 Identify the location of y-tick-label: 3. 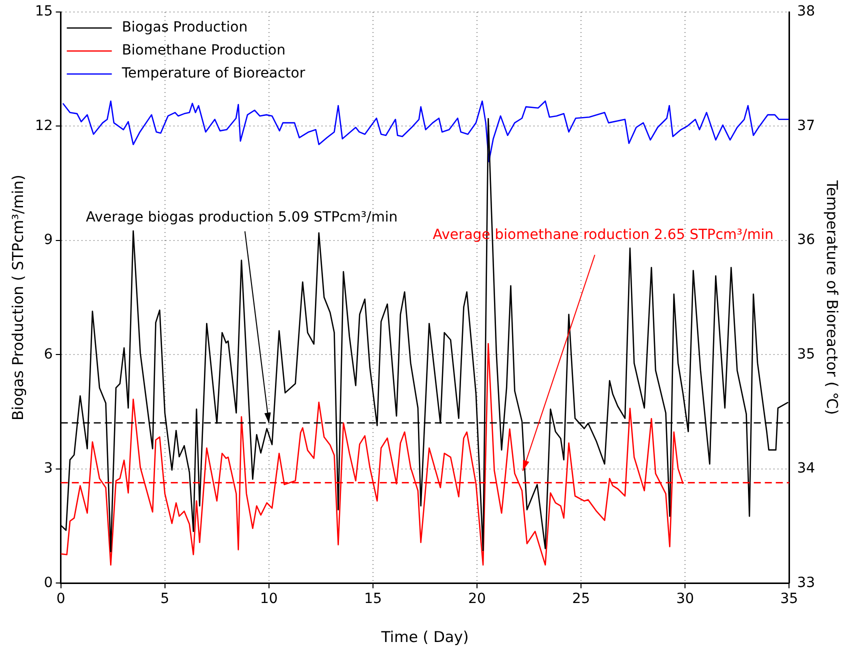
(48, 468).